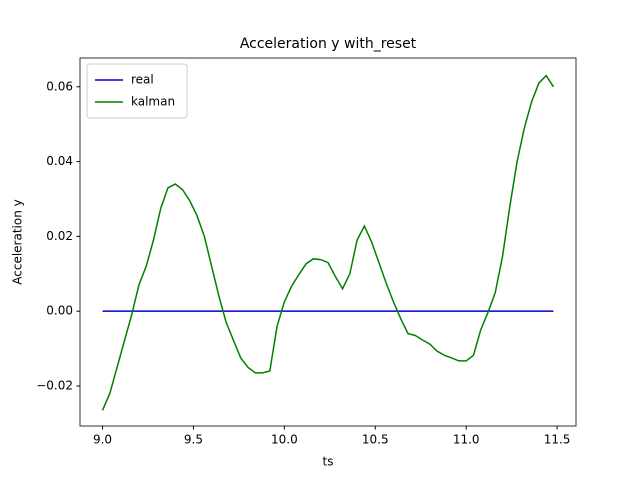  I want to click on y-tick-label: 0.00, so click(59, 311).